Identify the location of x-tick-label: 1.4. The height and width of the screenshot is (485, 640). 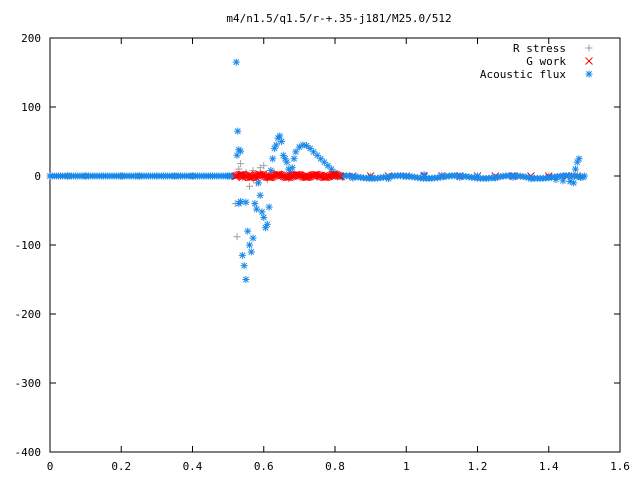
(549, 466).